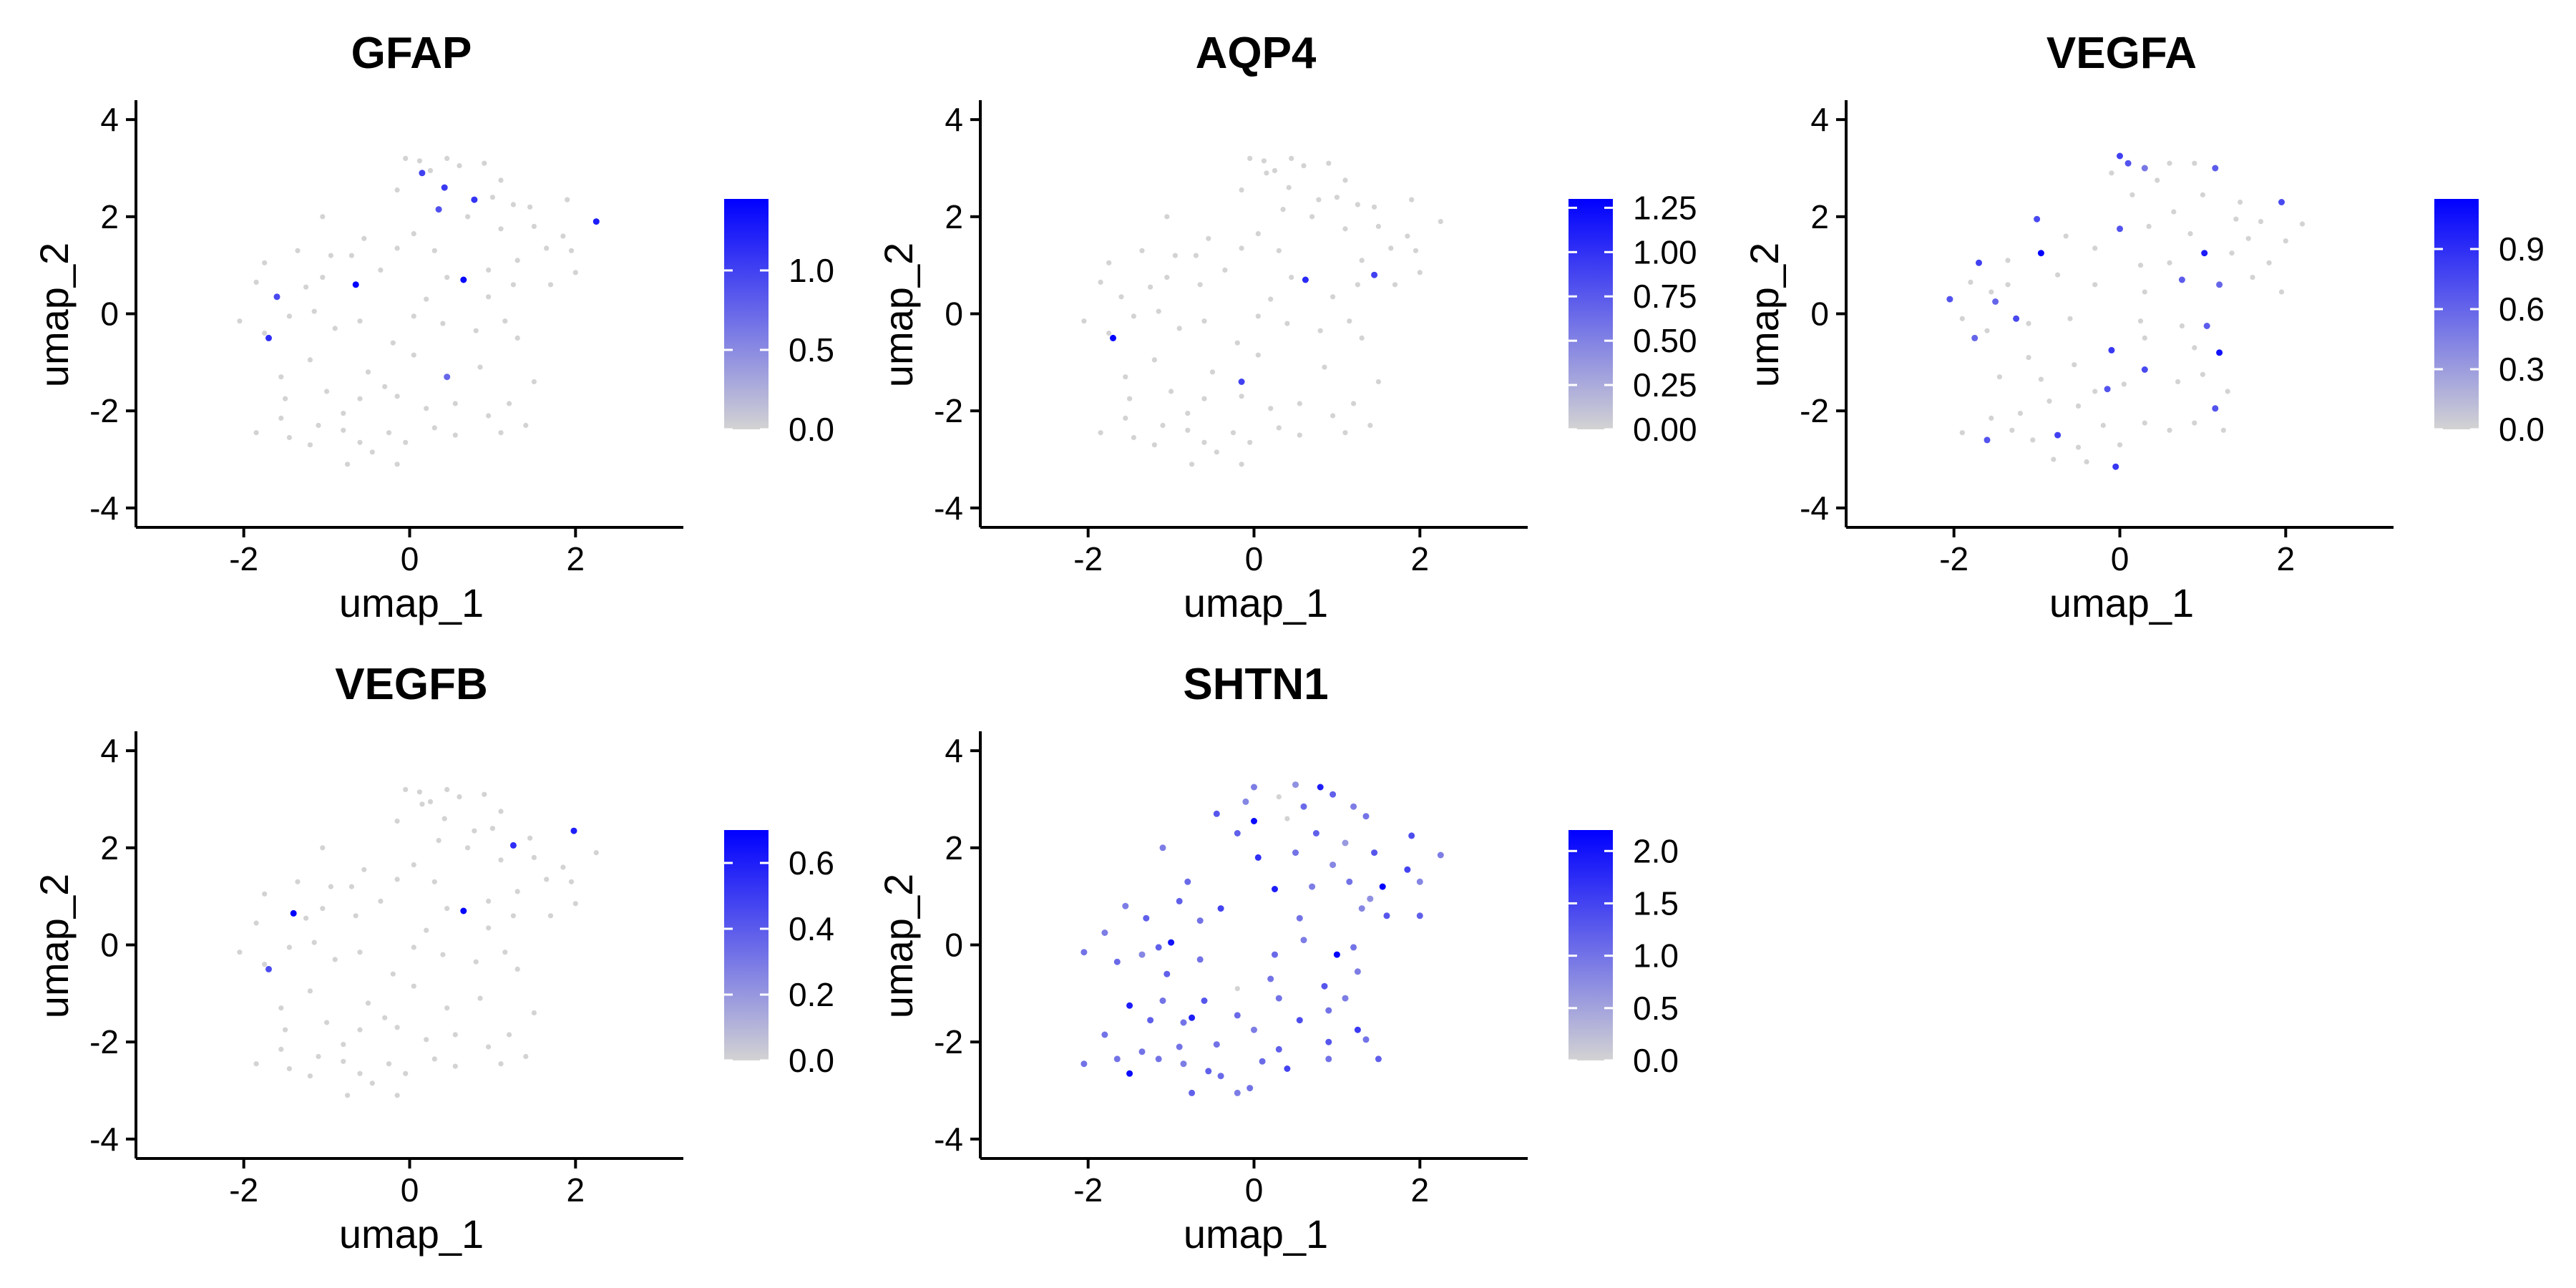 This screenshot has height=1288, width=2576. I want to click on colorbar-tick-label: 1.0, so click(1656, 956).